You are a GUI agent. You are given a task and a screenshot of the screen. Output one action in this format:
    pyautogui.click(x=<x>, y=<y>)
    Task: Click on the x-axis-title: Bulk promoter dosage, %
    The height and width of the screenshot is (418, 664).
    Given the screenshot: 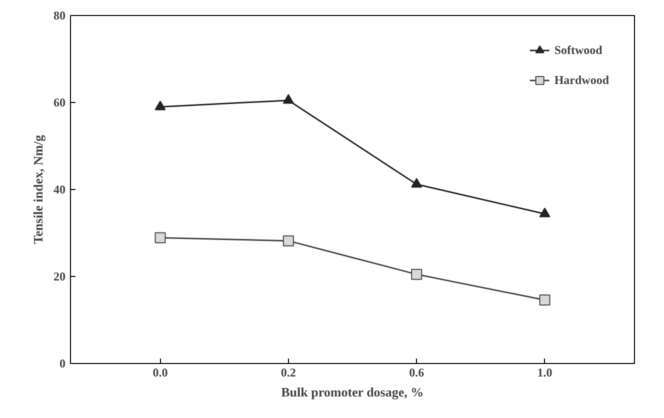 What is the action you would take?
    pyautogui.click(x=352, y=392)
    